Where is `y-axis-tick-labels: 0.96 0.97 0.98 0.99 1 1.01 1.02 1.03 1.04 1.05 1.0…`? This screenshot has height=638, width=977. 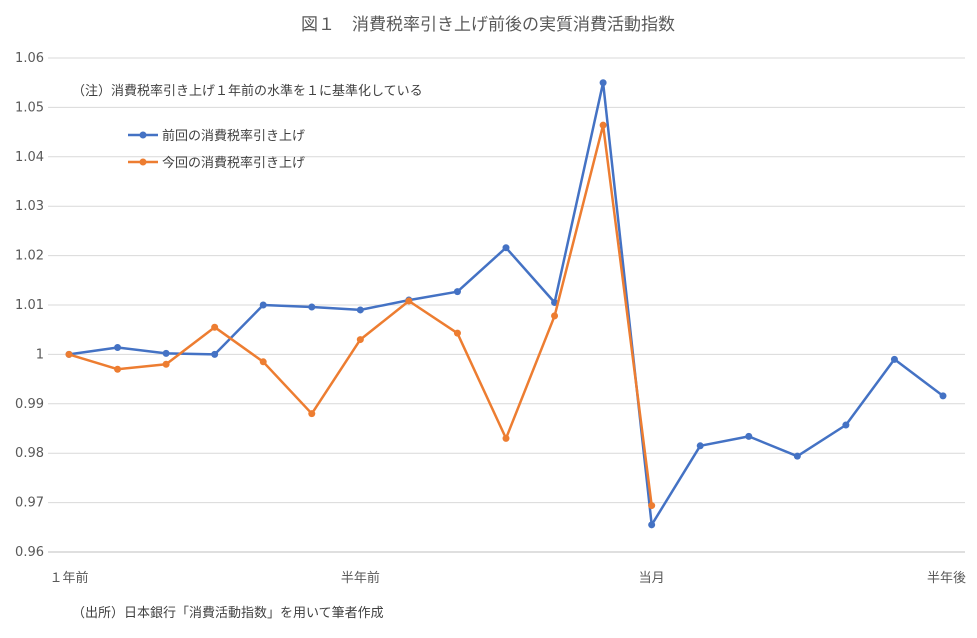
y-axis-tick-labels: 0.96 0.97 0.98 0.99 1 1.01 1.02 1.03 1.04 1.05 1.0… is located at coordinates (29, 305).